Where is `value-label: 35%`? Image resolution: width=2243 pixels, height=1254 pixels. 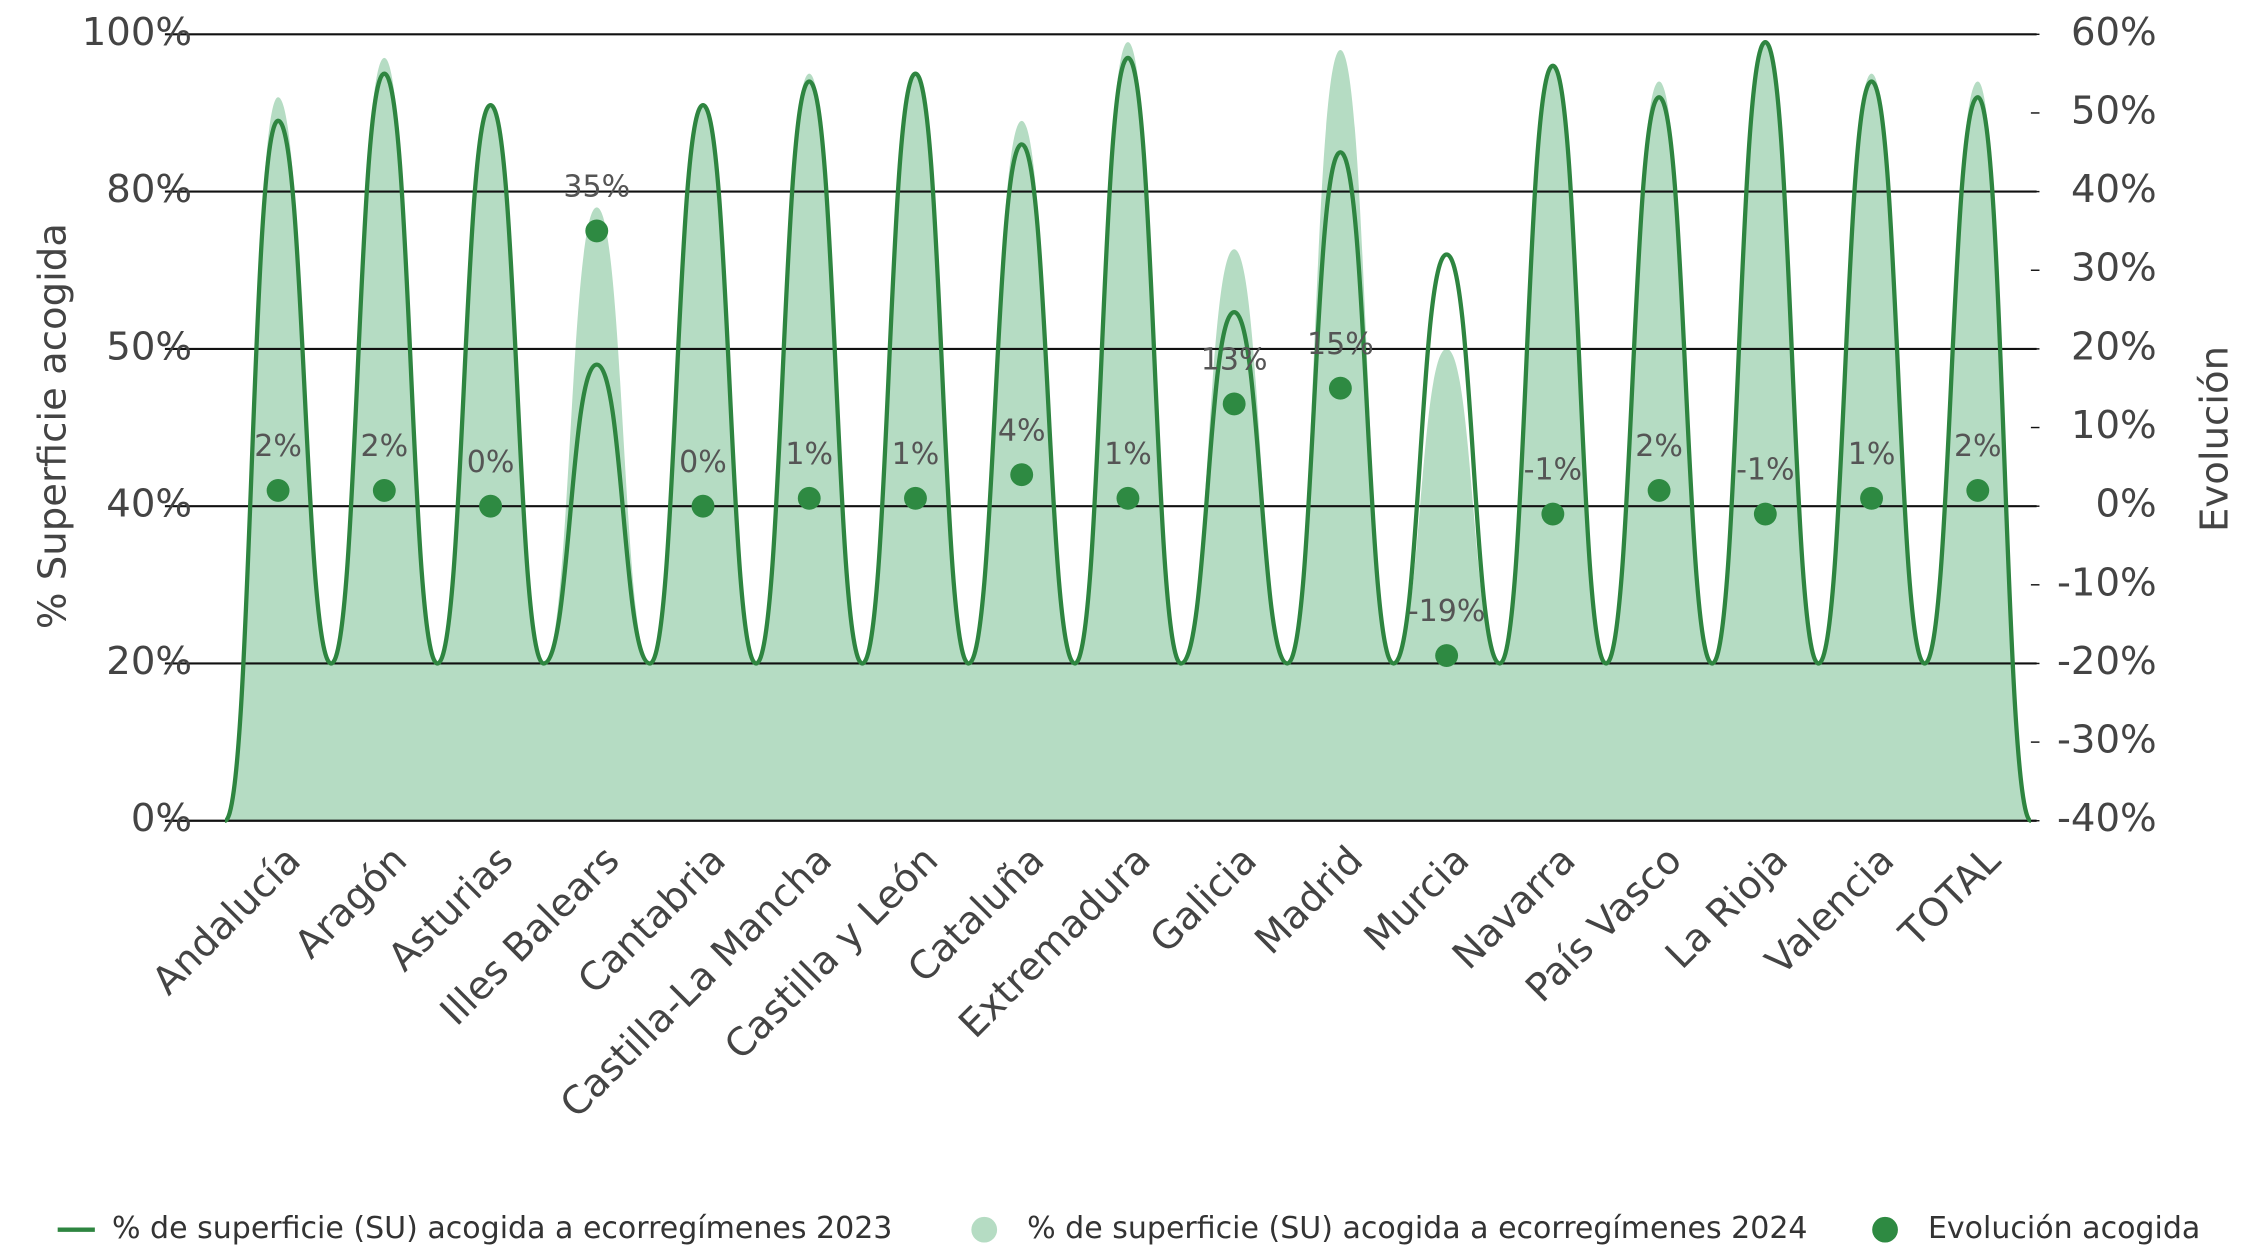
value-label: 35% is located at coordinates (596, 187).